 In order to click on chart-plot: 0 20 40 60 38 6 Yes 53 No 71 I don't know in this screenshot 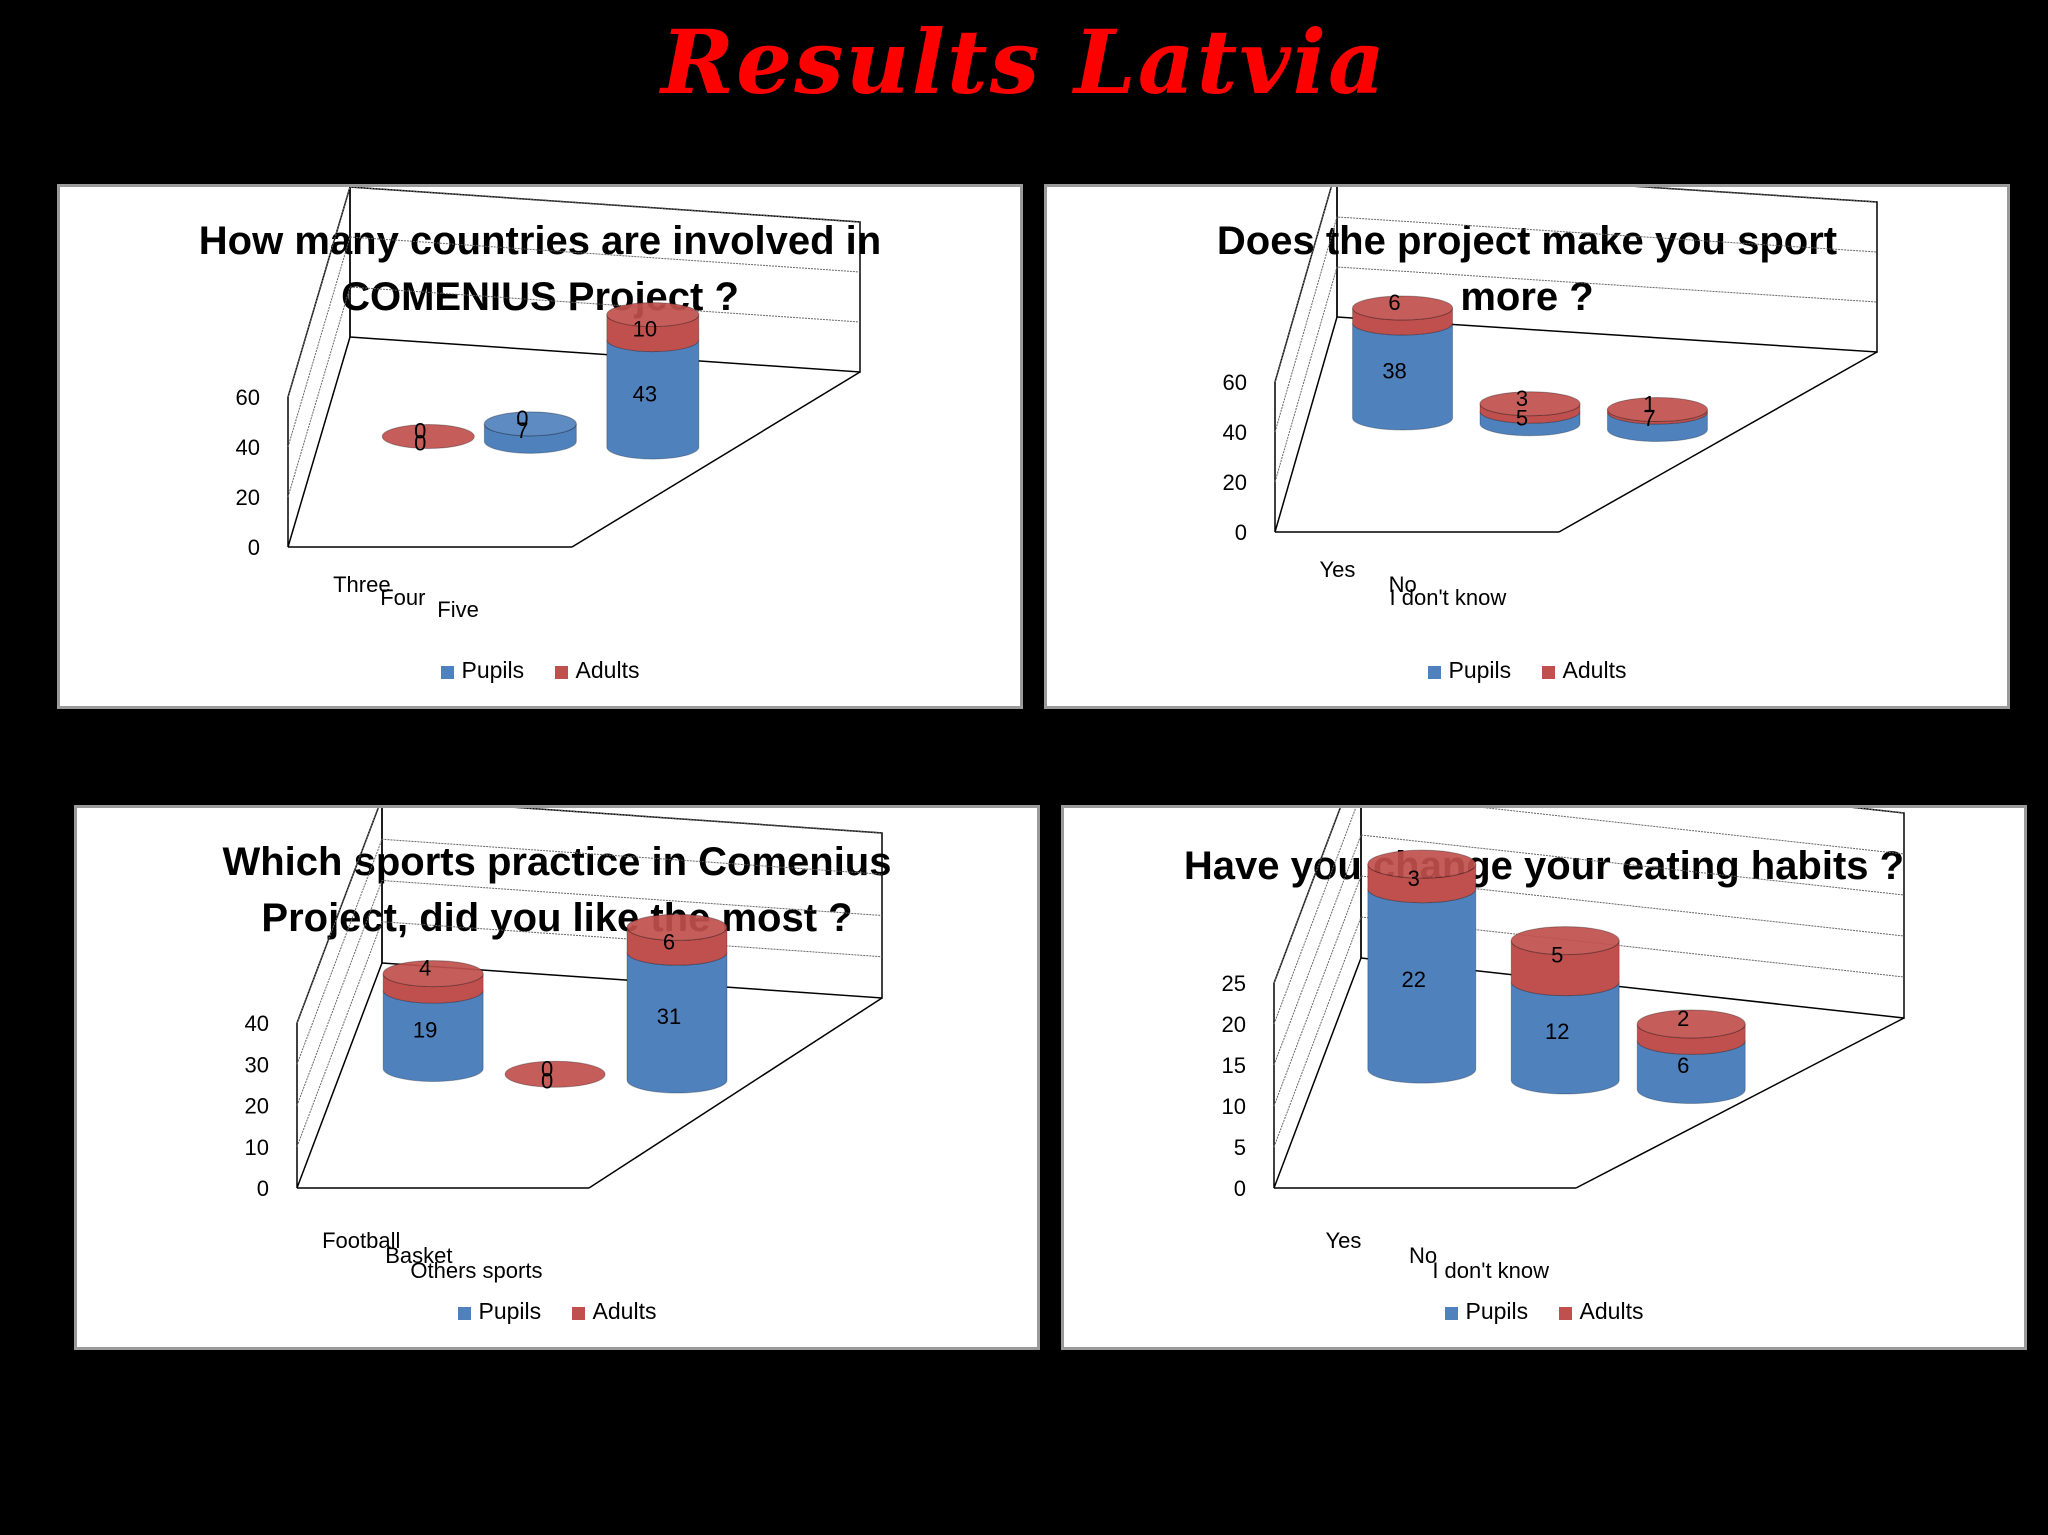, I will do `click(1550, 398)`.